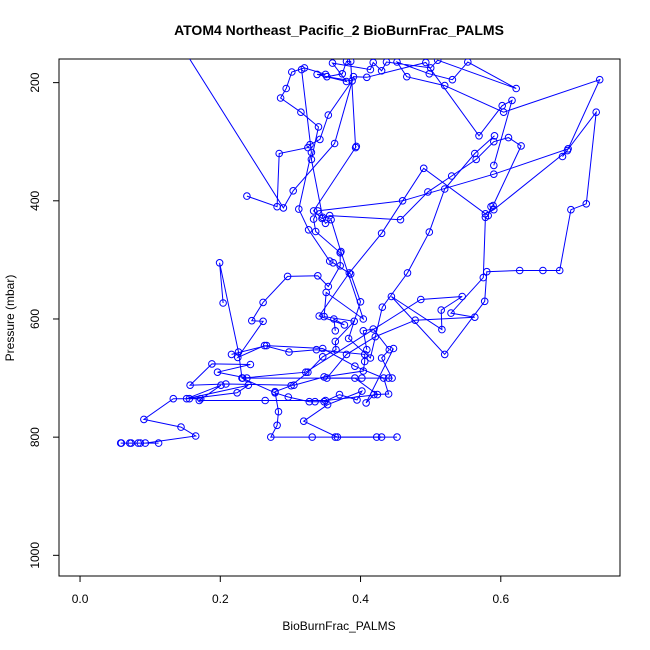  Describe the element at coordinates (290, 590) in the screenshot. I see `x-axis: 0.0 0.2 0.4 0.6` at that location.